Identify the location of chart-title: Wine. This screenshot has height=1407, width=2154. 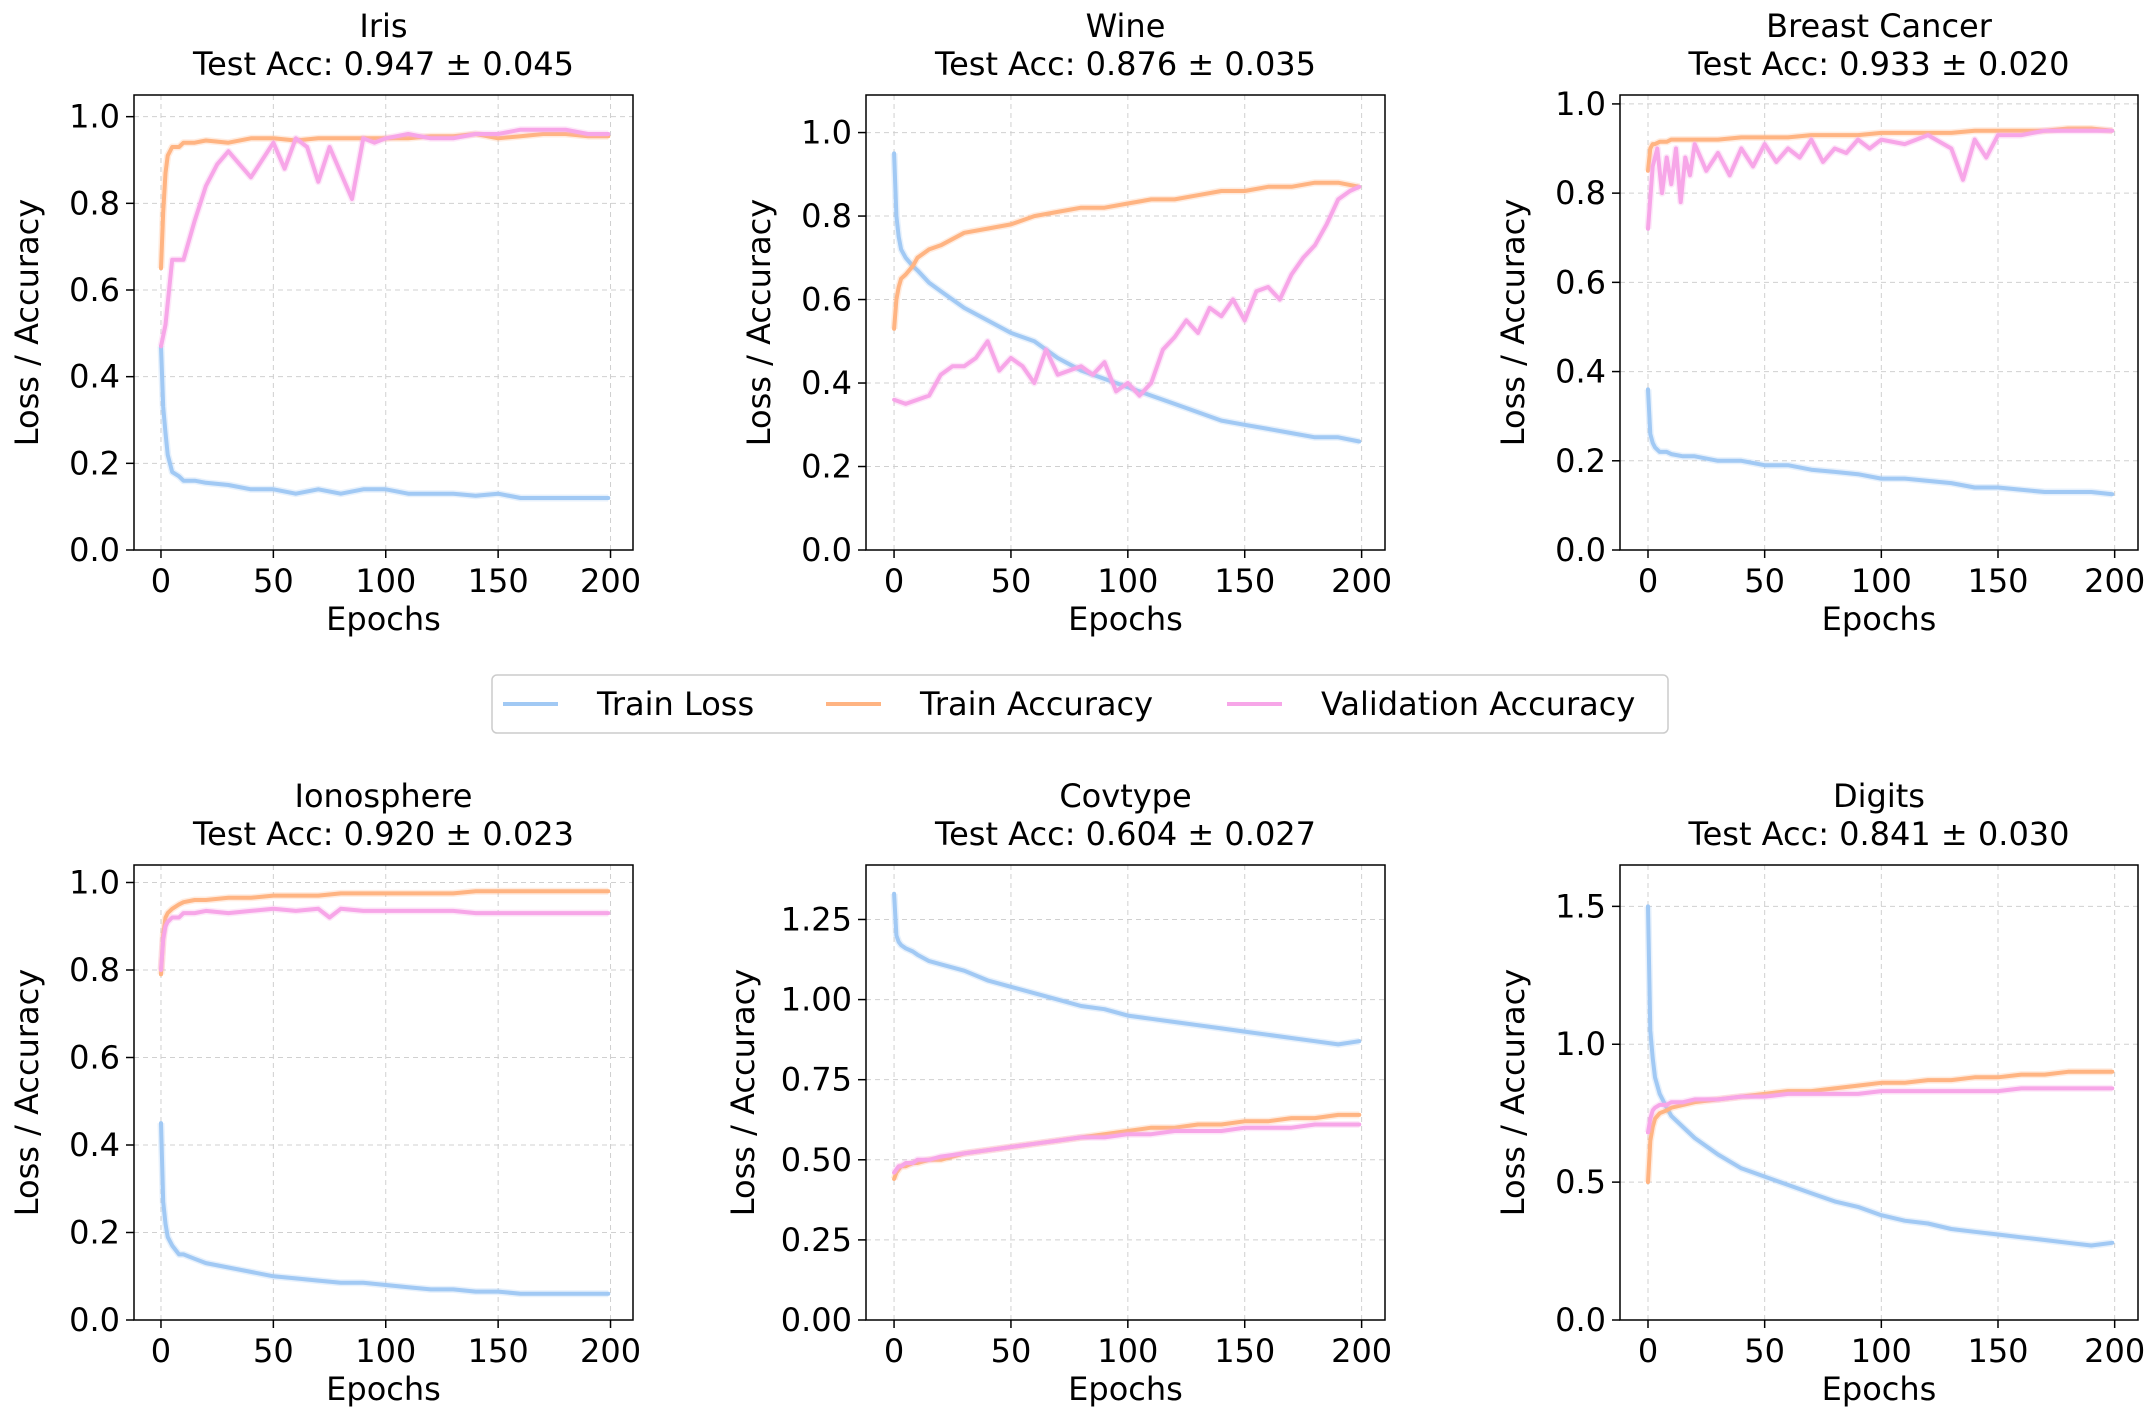
(1126, 26).